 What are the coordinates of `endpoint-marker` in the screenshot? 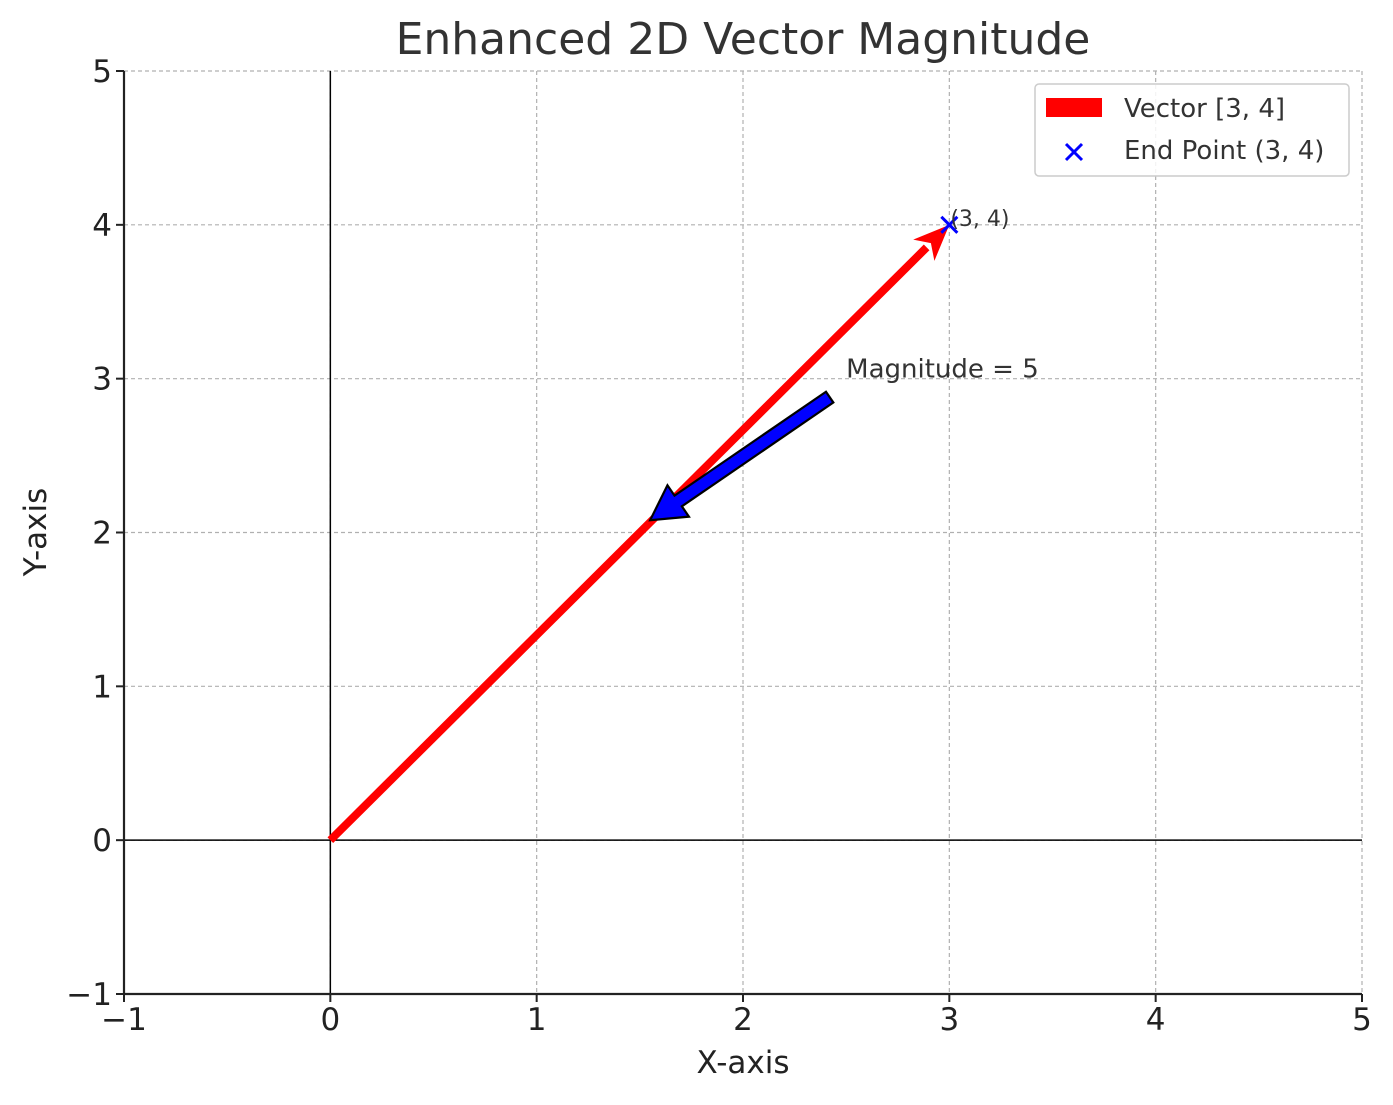 It's located at (949, 224).